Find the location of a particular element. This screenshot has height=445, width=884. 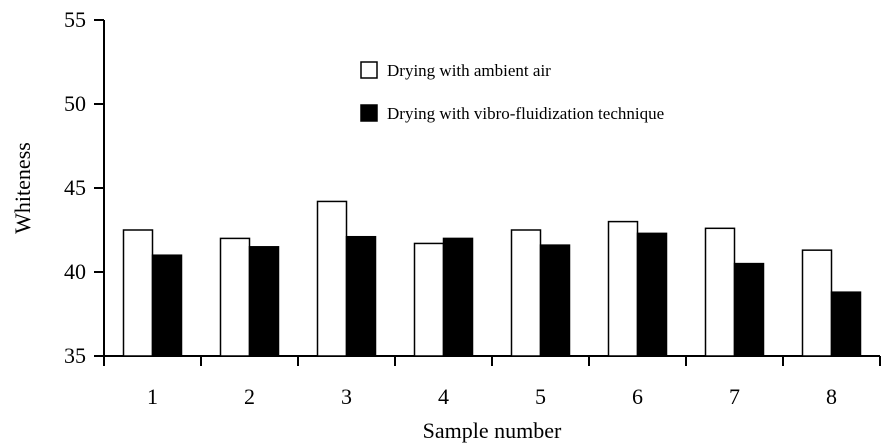

legend-swatch-ambient-air is located at coordinates (369, 70).